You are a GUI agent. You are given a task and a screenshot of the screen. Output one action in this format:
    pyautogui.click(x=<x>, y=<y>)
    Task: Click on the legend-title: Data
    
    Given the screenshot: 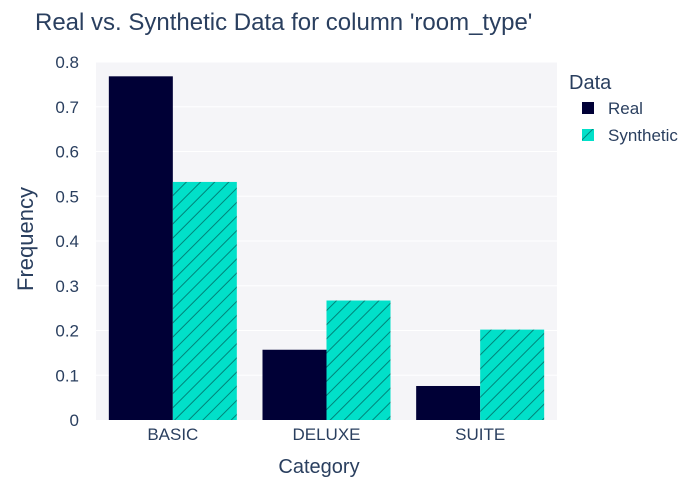 What is the action you would take?
    pyautogui.click(x=590, y=83)
    